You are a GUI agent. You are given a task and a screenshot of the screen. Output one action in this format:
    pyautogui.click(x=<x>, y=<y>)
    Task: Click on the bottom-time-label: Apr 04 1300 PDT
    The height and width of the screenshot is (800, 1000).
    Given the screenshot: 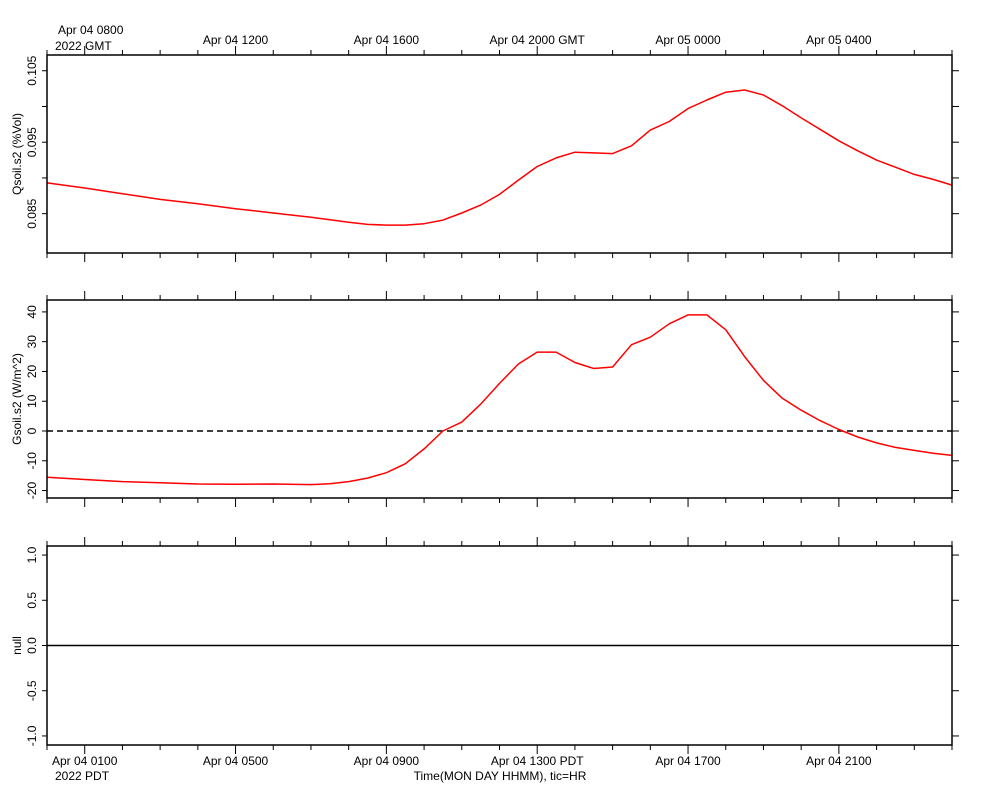 What is the action you would take?
    pyautogui.click(x=537, y=761)
    